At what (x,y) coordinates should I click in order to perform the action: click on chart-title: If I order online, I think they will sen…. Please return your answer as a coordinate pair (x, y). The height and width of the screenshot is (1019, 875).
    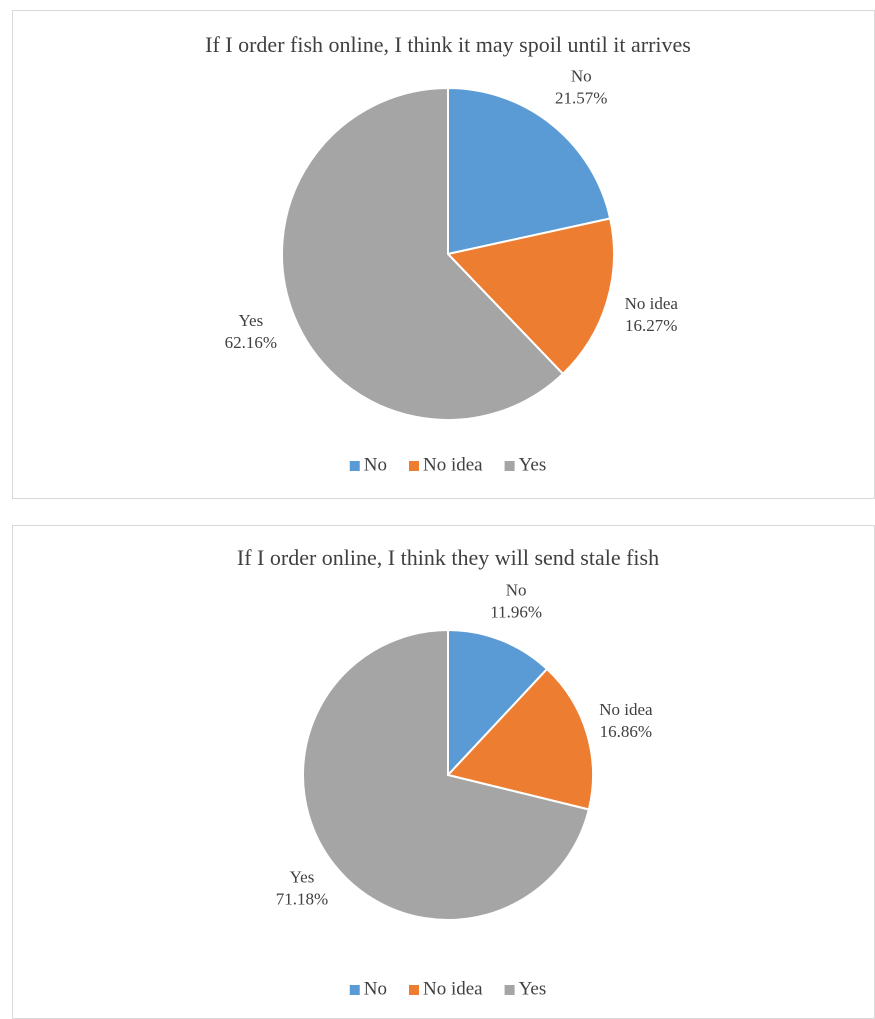
    Looking at the image, I should click on (448, 557).